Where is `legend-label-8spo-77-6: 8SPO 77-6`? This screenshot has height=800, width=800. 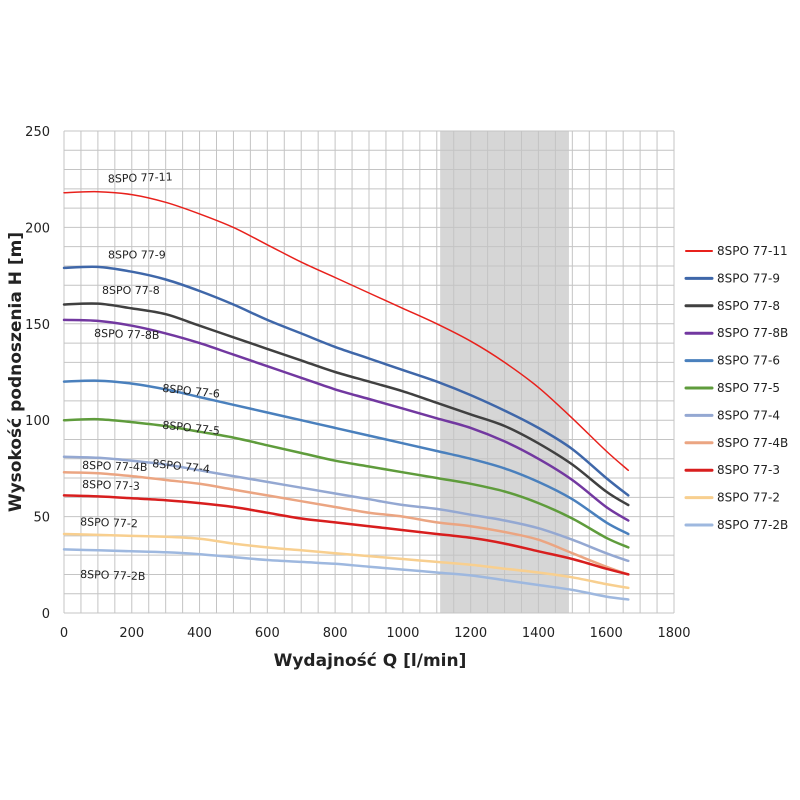
legend-label-8spo-77-6: 8SPO 77-6 is located at coordinates (748, 361).